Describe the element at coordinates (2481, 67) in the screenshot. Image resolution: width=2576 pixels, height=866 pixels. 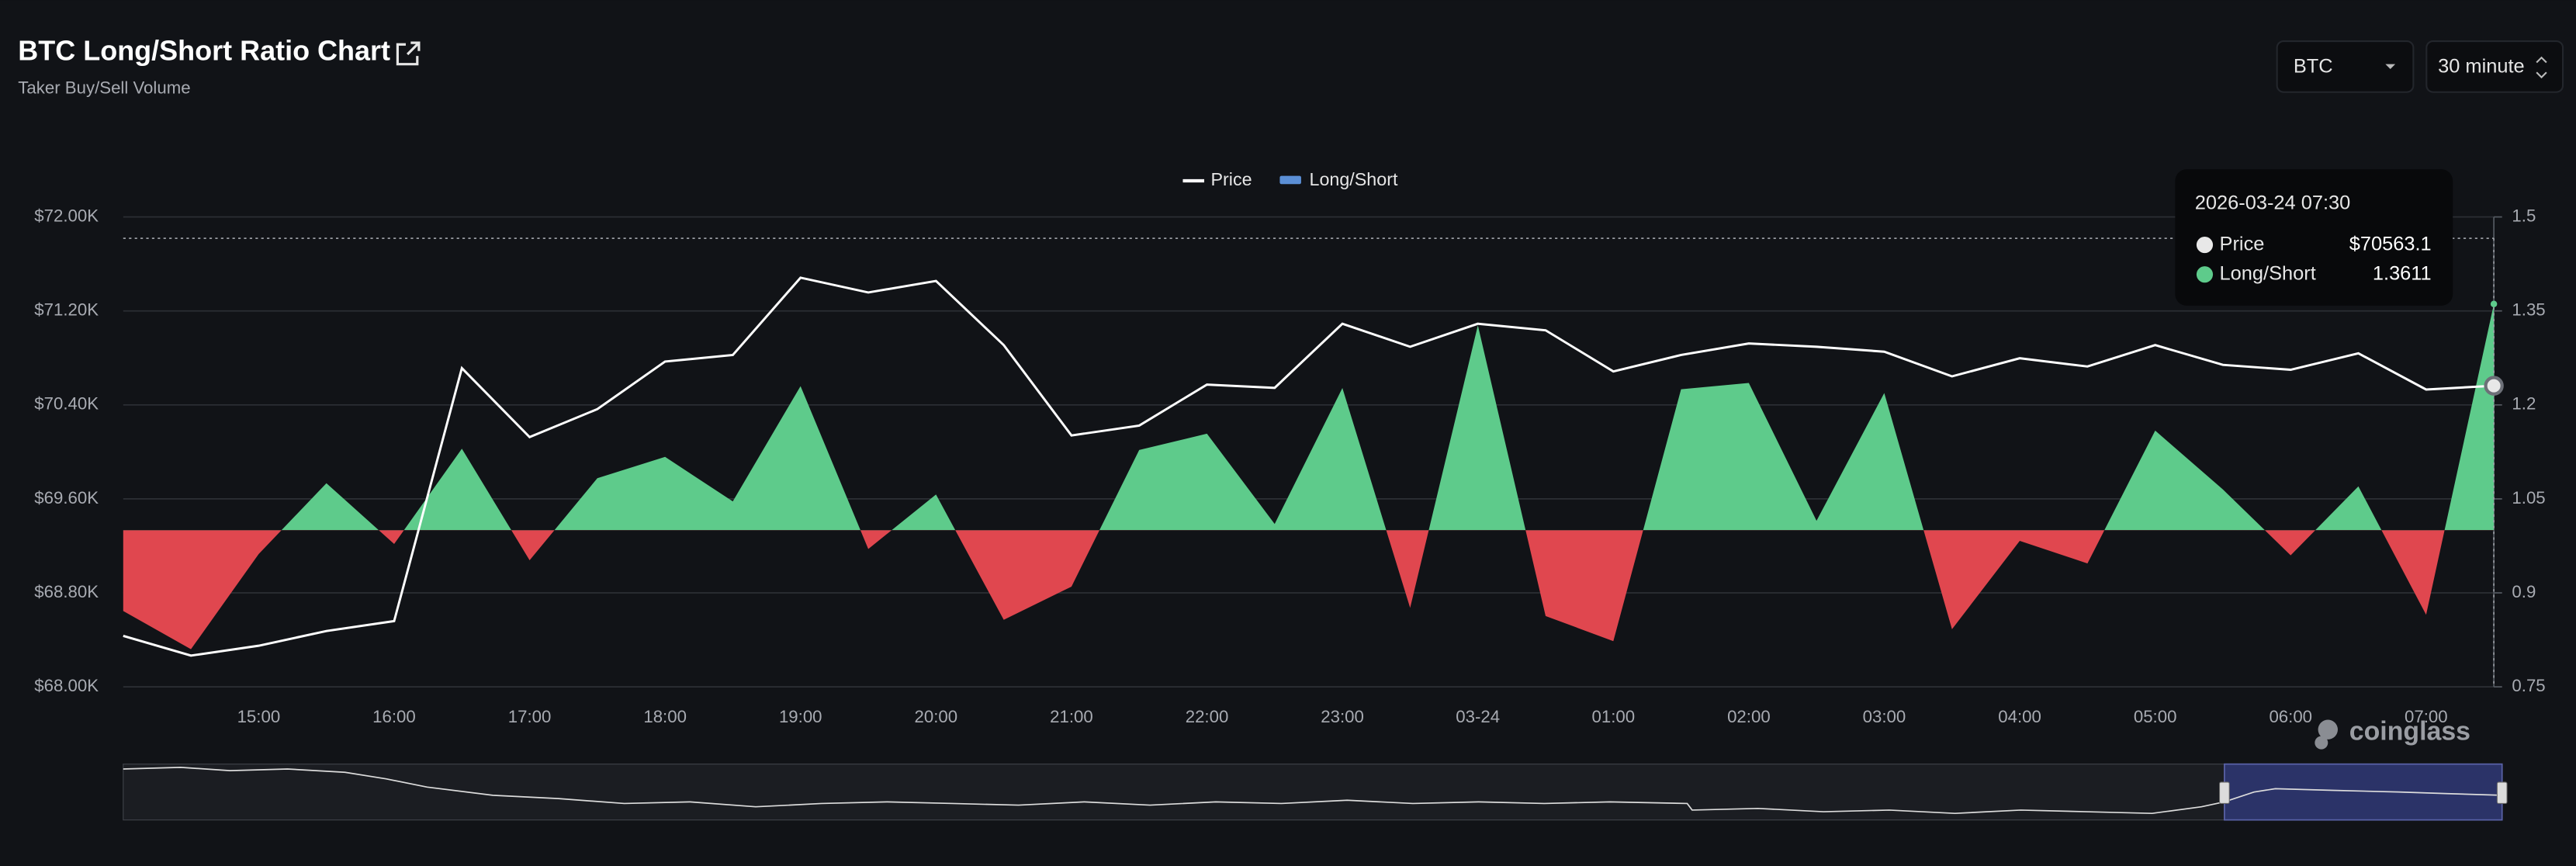
I see `interval-value: 30 minute` at that location.